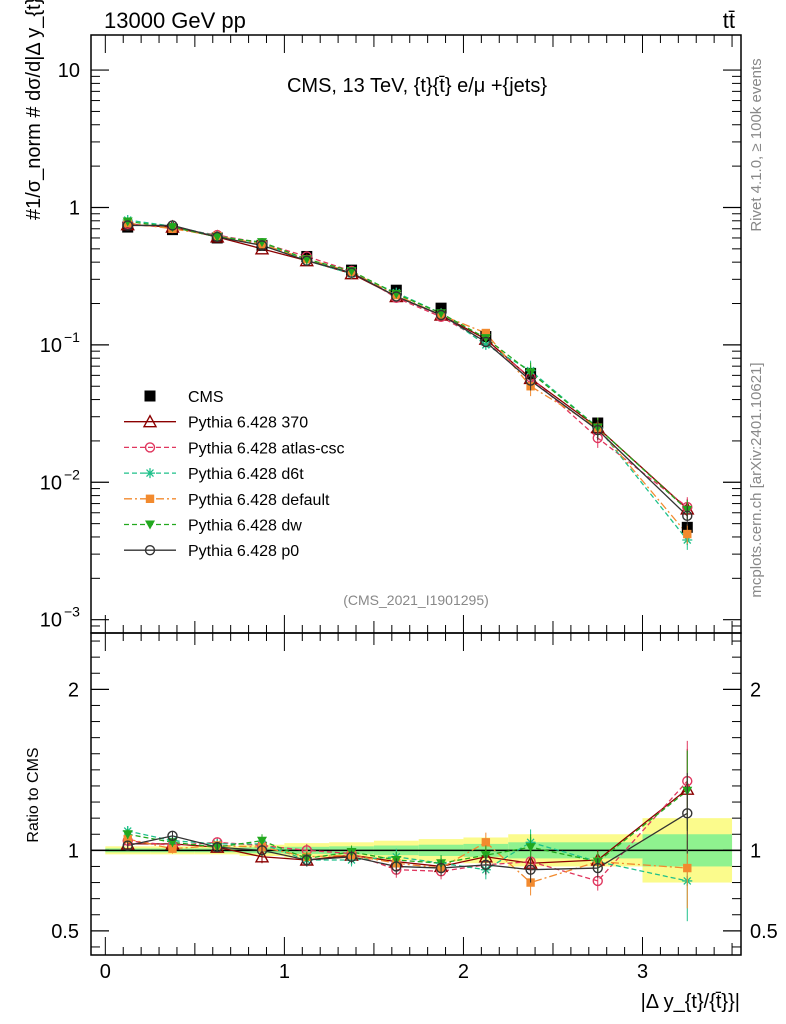 The image size is (786, 1024). Describe the element at coordinates (206, 397) in the screenshot. I see `legend-label-CMS: CMS` at that location.